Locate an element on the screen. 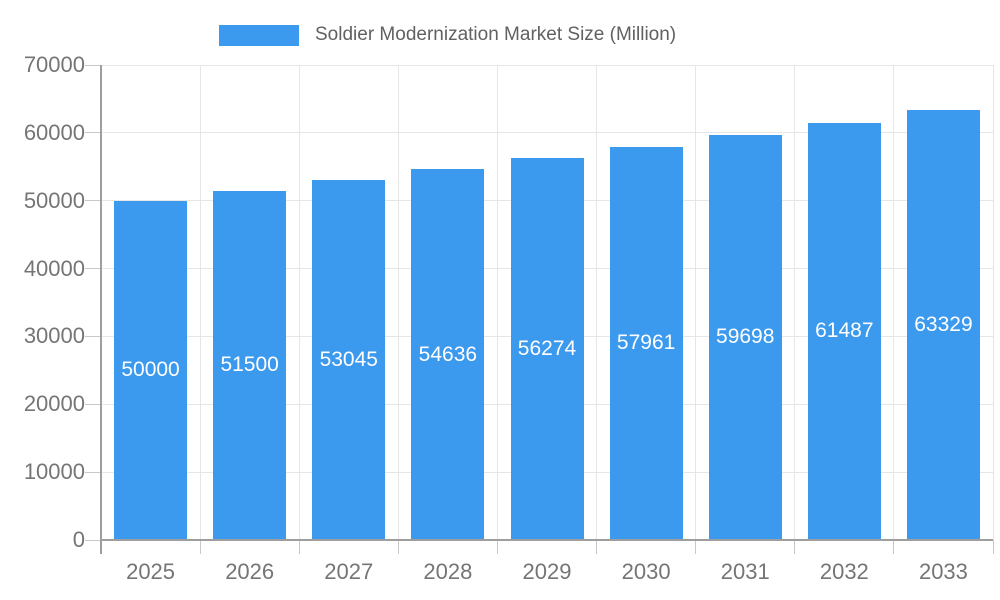 The width and height of the screenshot is (1000, 600). bar-2031: 59698 is located at coordinates (745, 337).